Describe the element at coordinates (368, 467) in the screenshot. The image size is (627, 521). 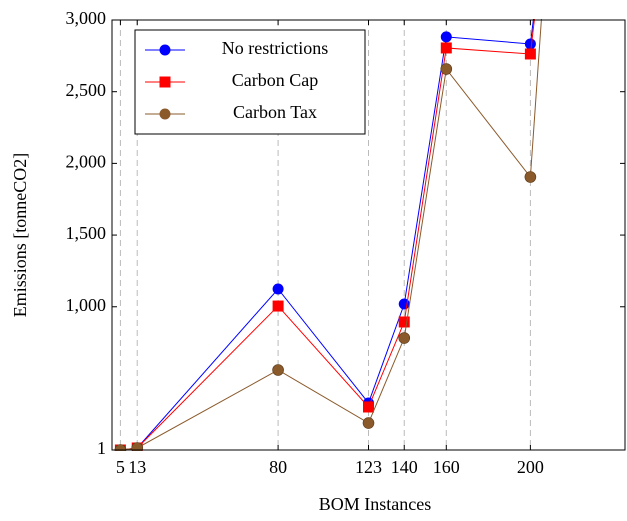
I see `x-tick-label: 123` at that location.